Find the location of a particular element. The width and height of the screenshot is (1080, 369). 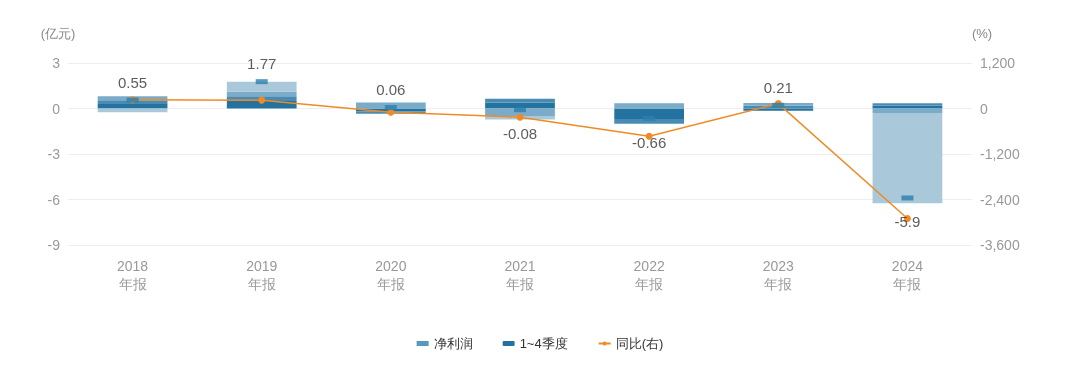

data-label: 0.06 is located at coordinates (391, 90).